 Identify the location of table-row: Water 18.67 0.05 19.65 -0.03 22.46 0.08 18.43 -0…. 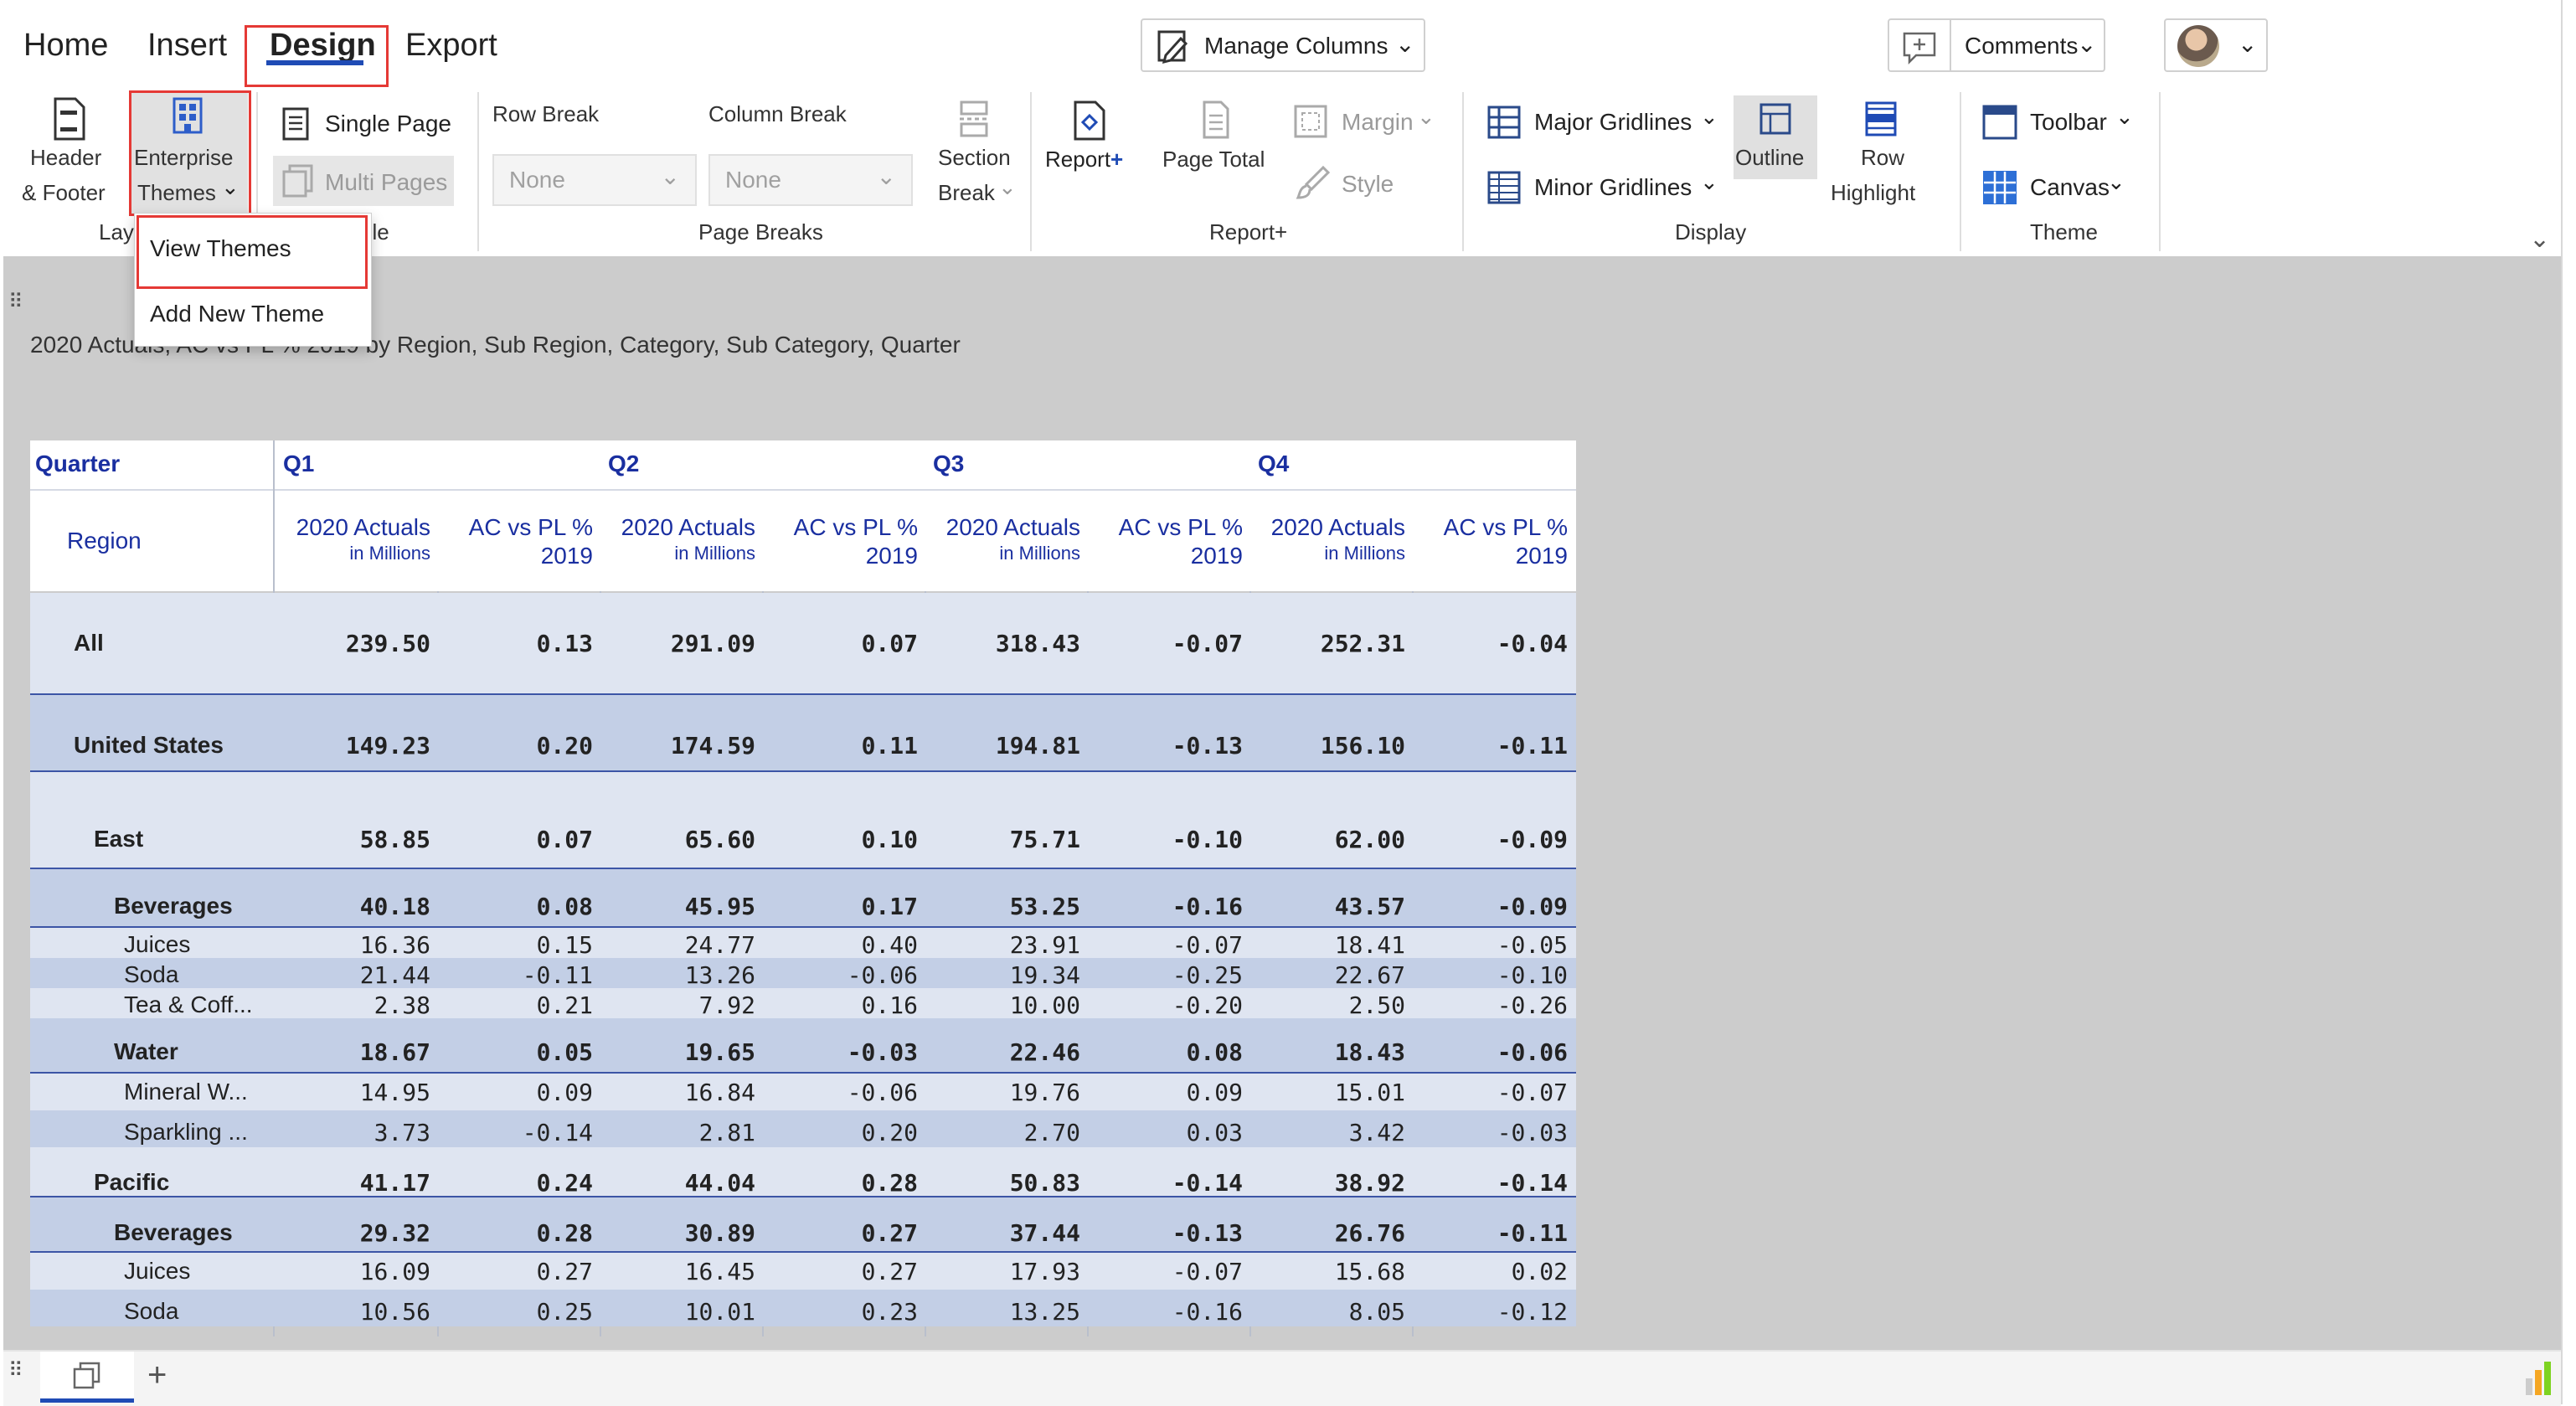
(803, 1046).